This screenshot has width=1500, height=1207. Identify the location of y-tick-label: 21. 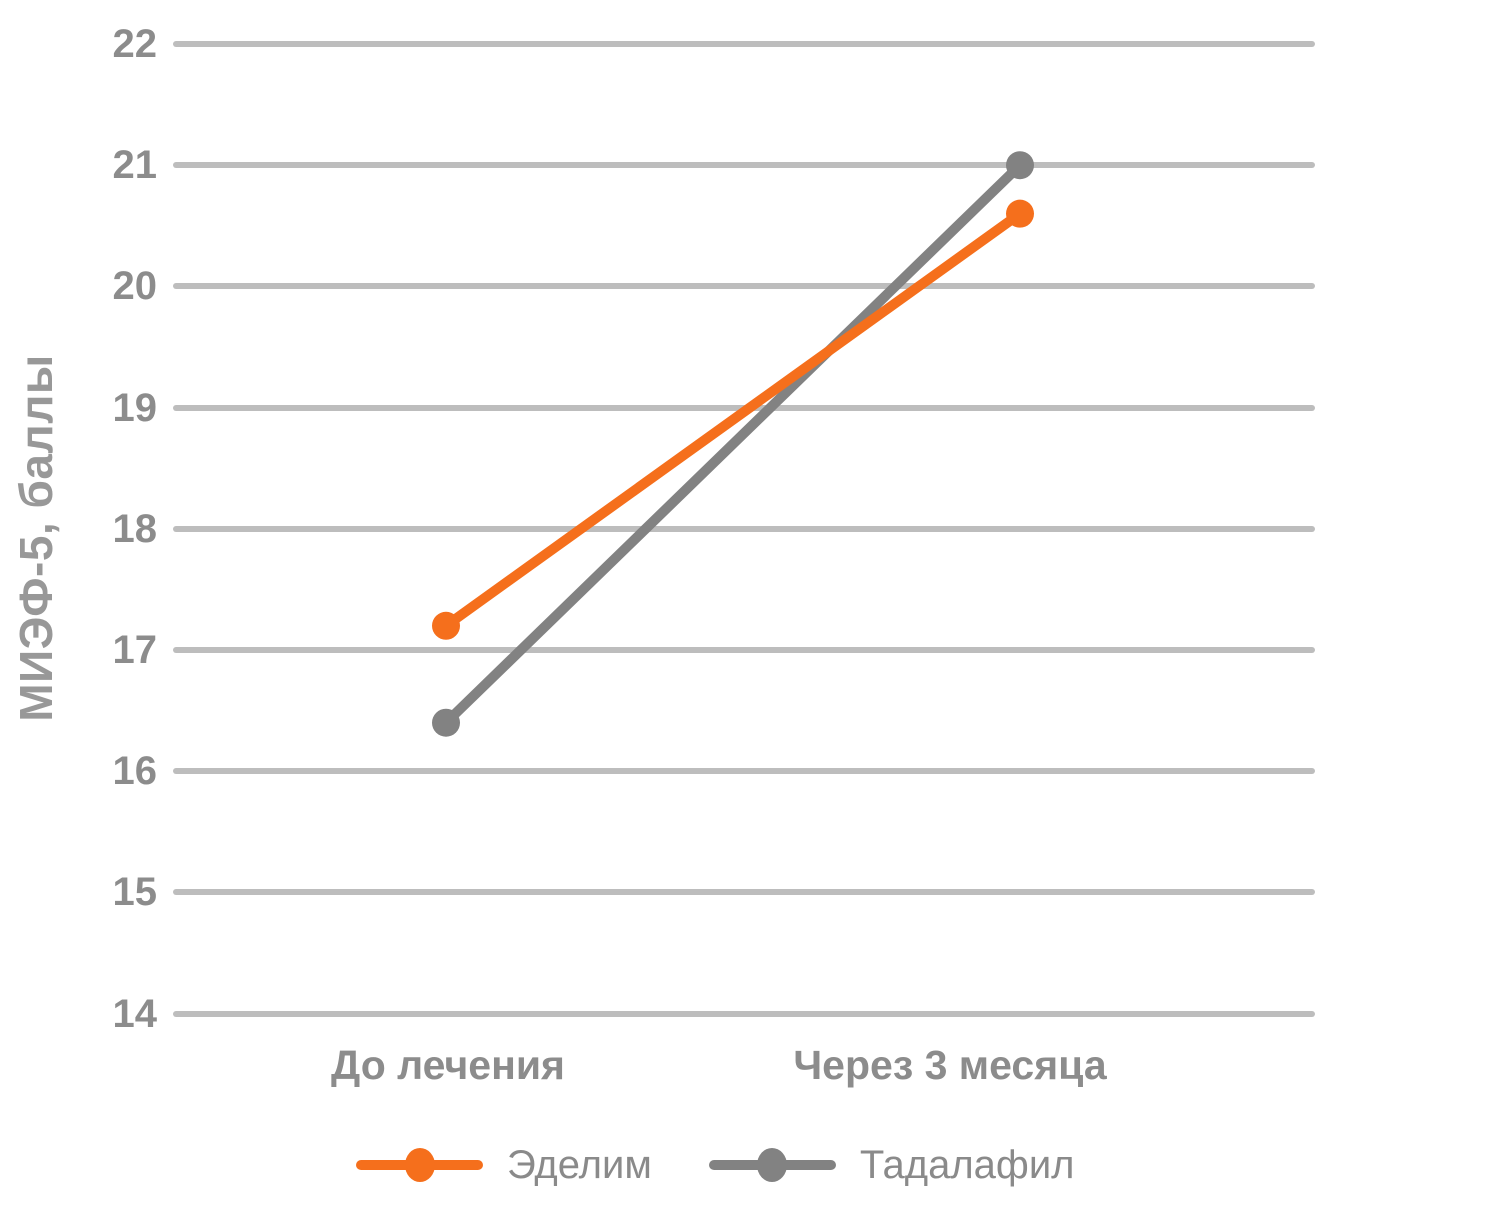
(135, 165).